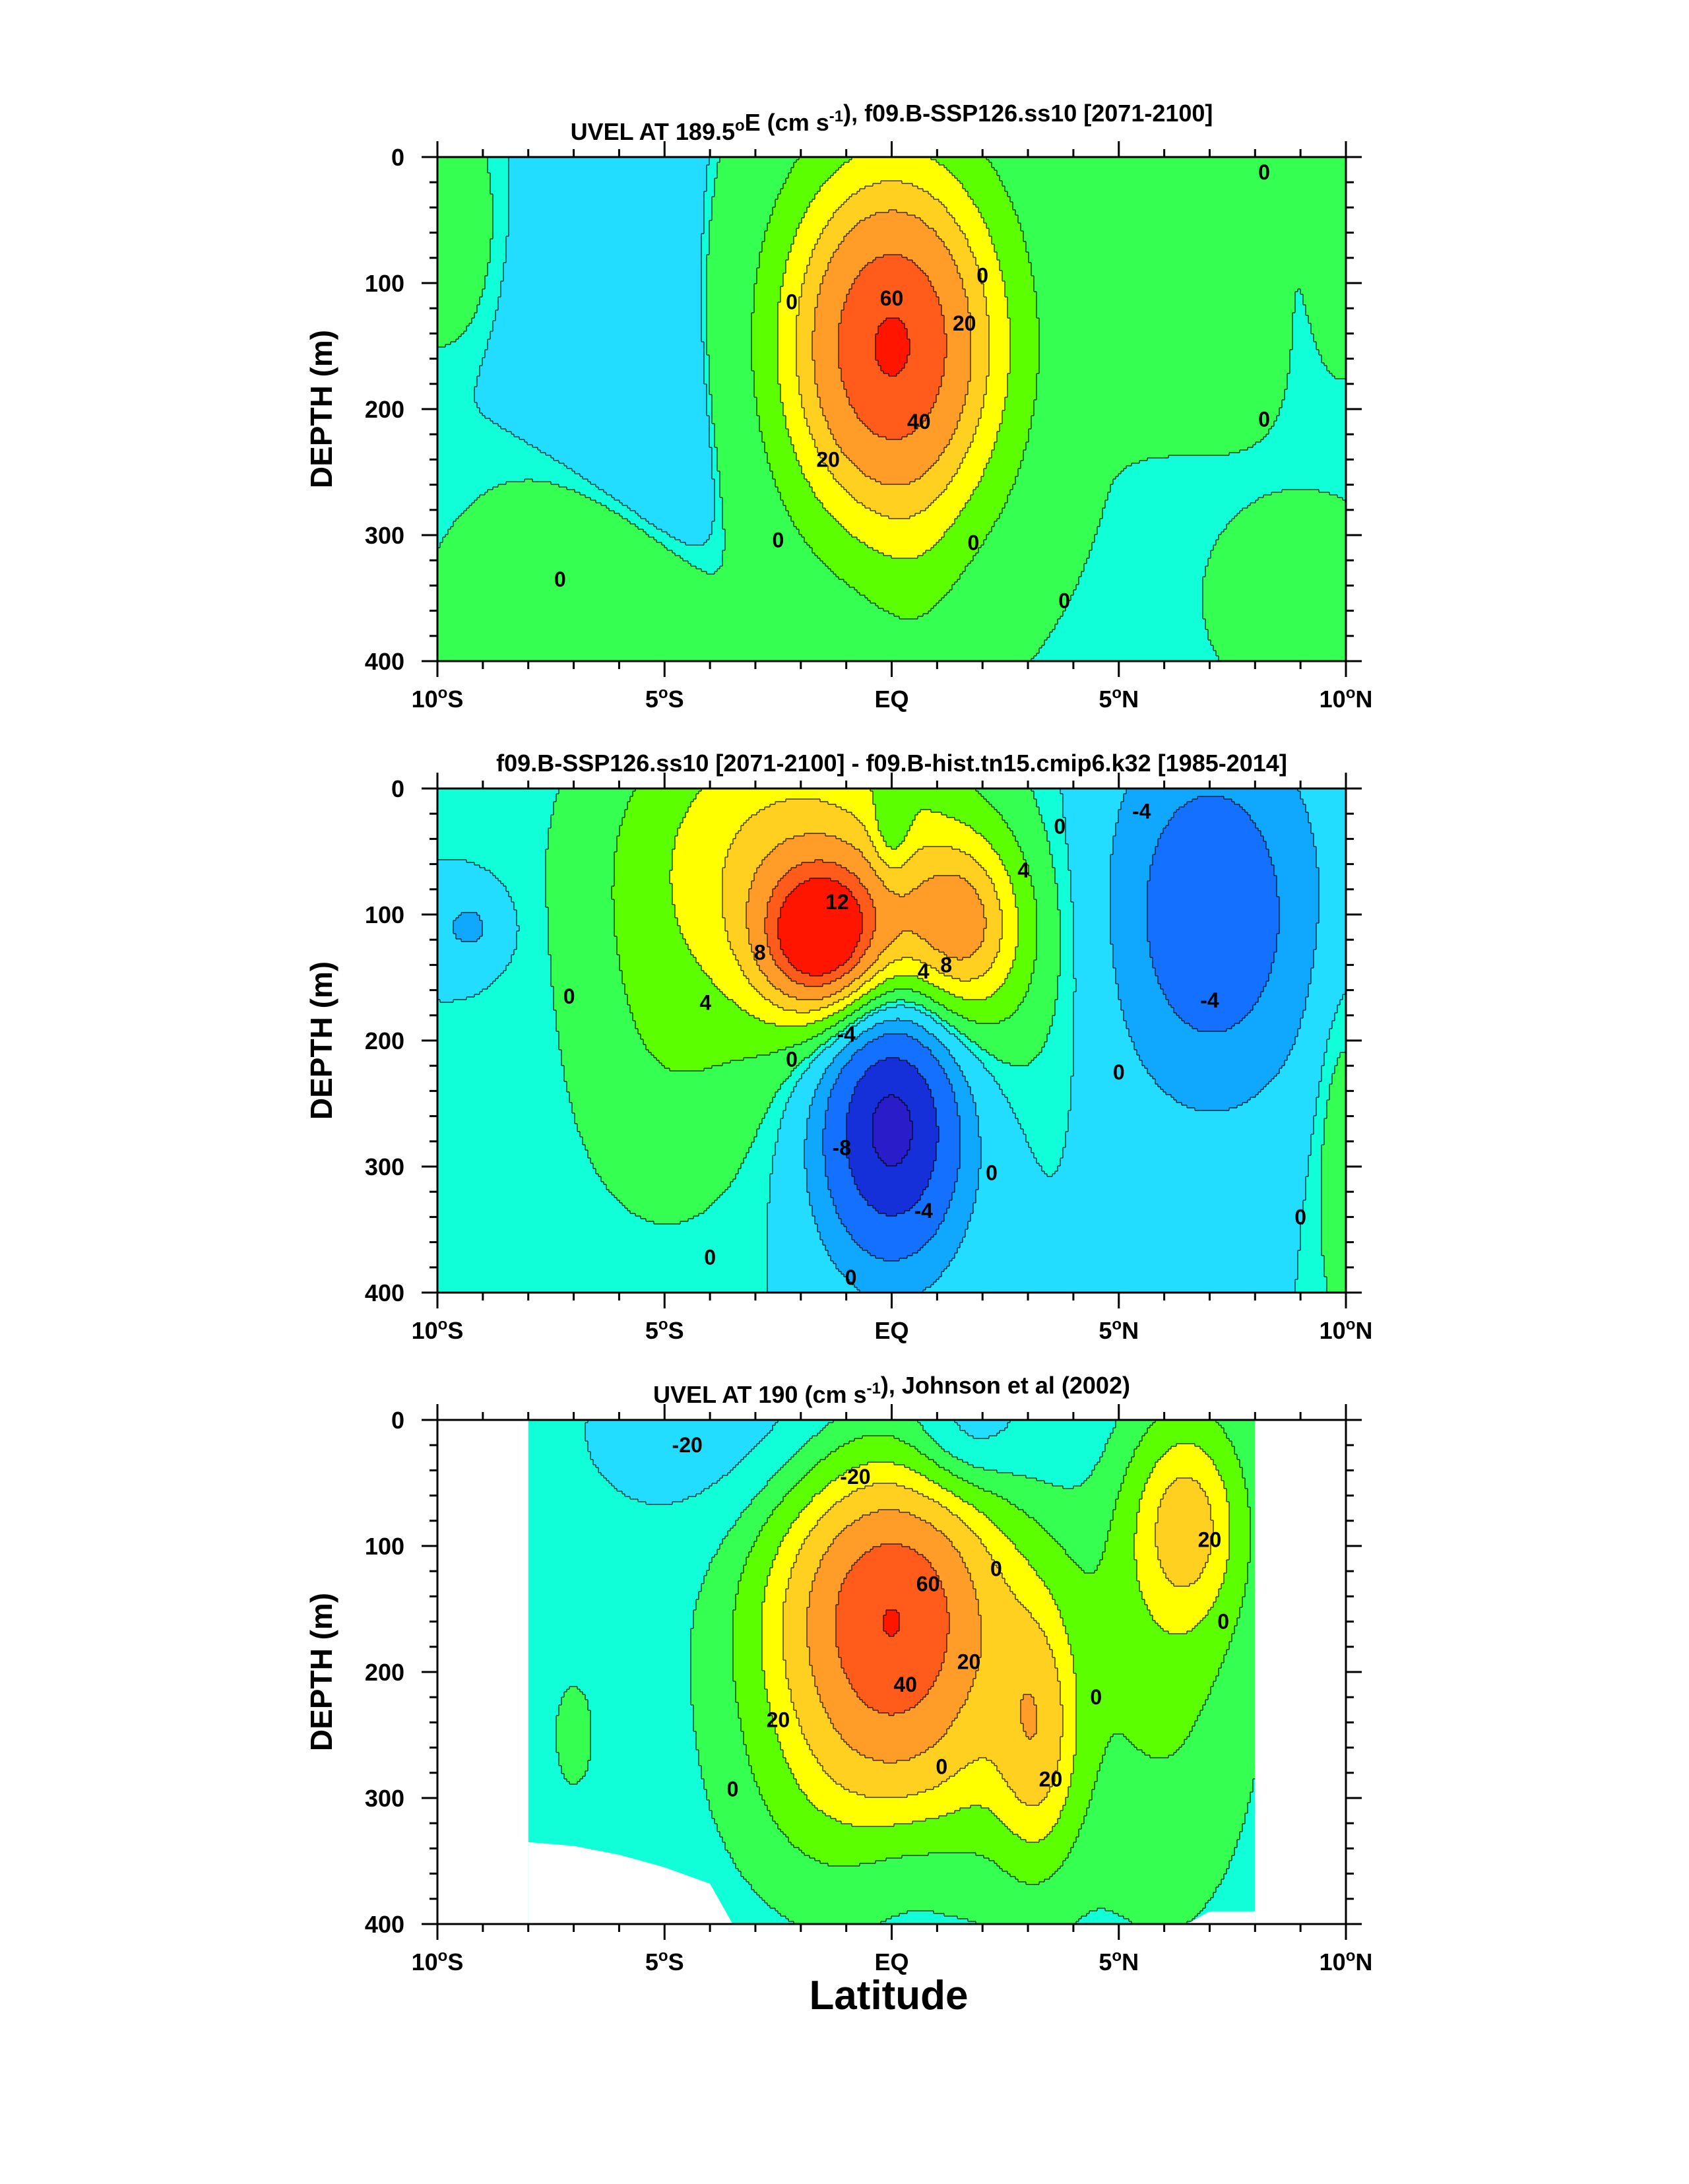 The height and width of the screenshot is (2184, 1689). I want to click on missing-bottom-right, so click(1221, 1917).